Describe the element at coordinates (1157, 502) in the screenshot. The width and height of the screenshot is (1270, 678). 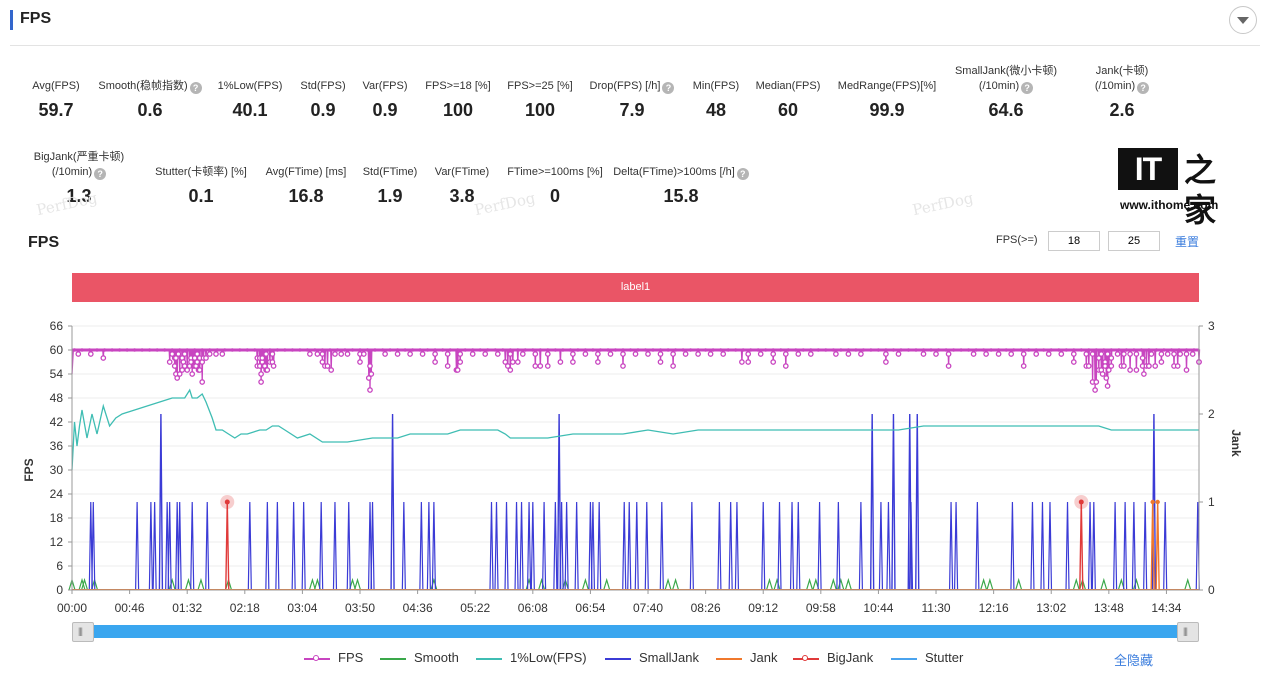
I see `jank-point` at that location.